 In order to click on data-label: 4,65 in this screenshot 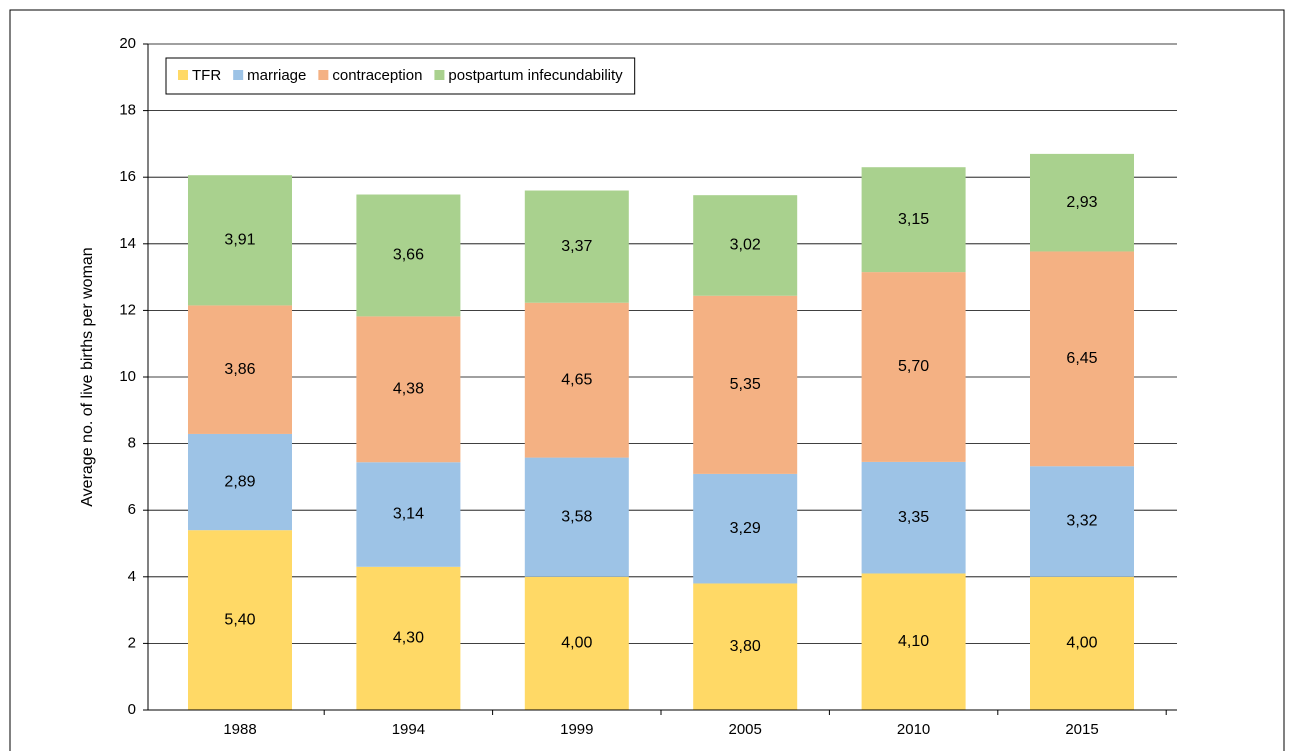, I will do `click(576, 379)`.